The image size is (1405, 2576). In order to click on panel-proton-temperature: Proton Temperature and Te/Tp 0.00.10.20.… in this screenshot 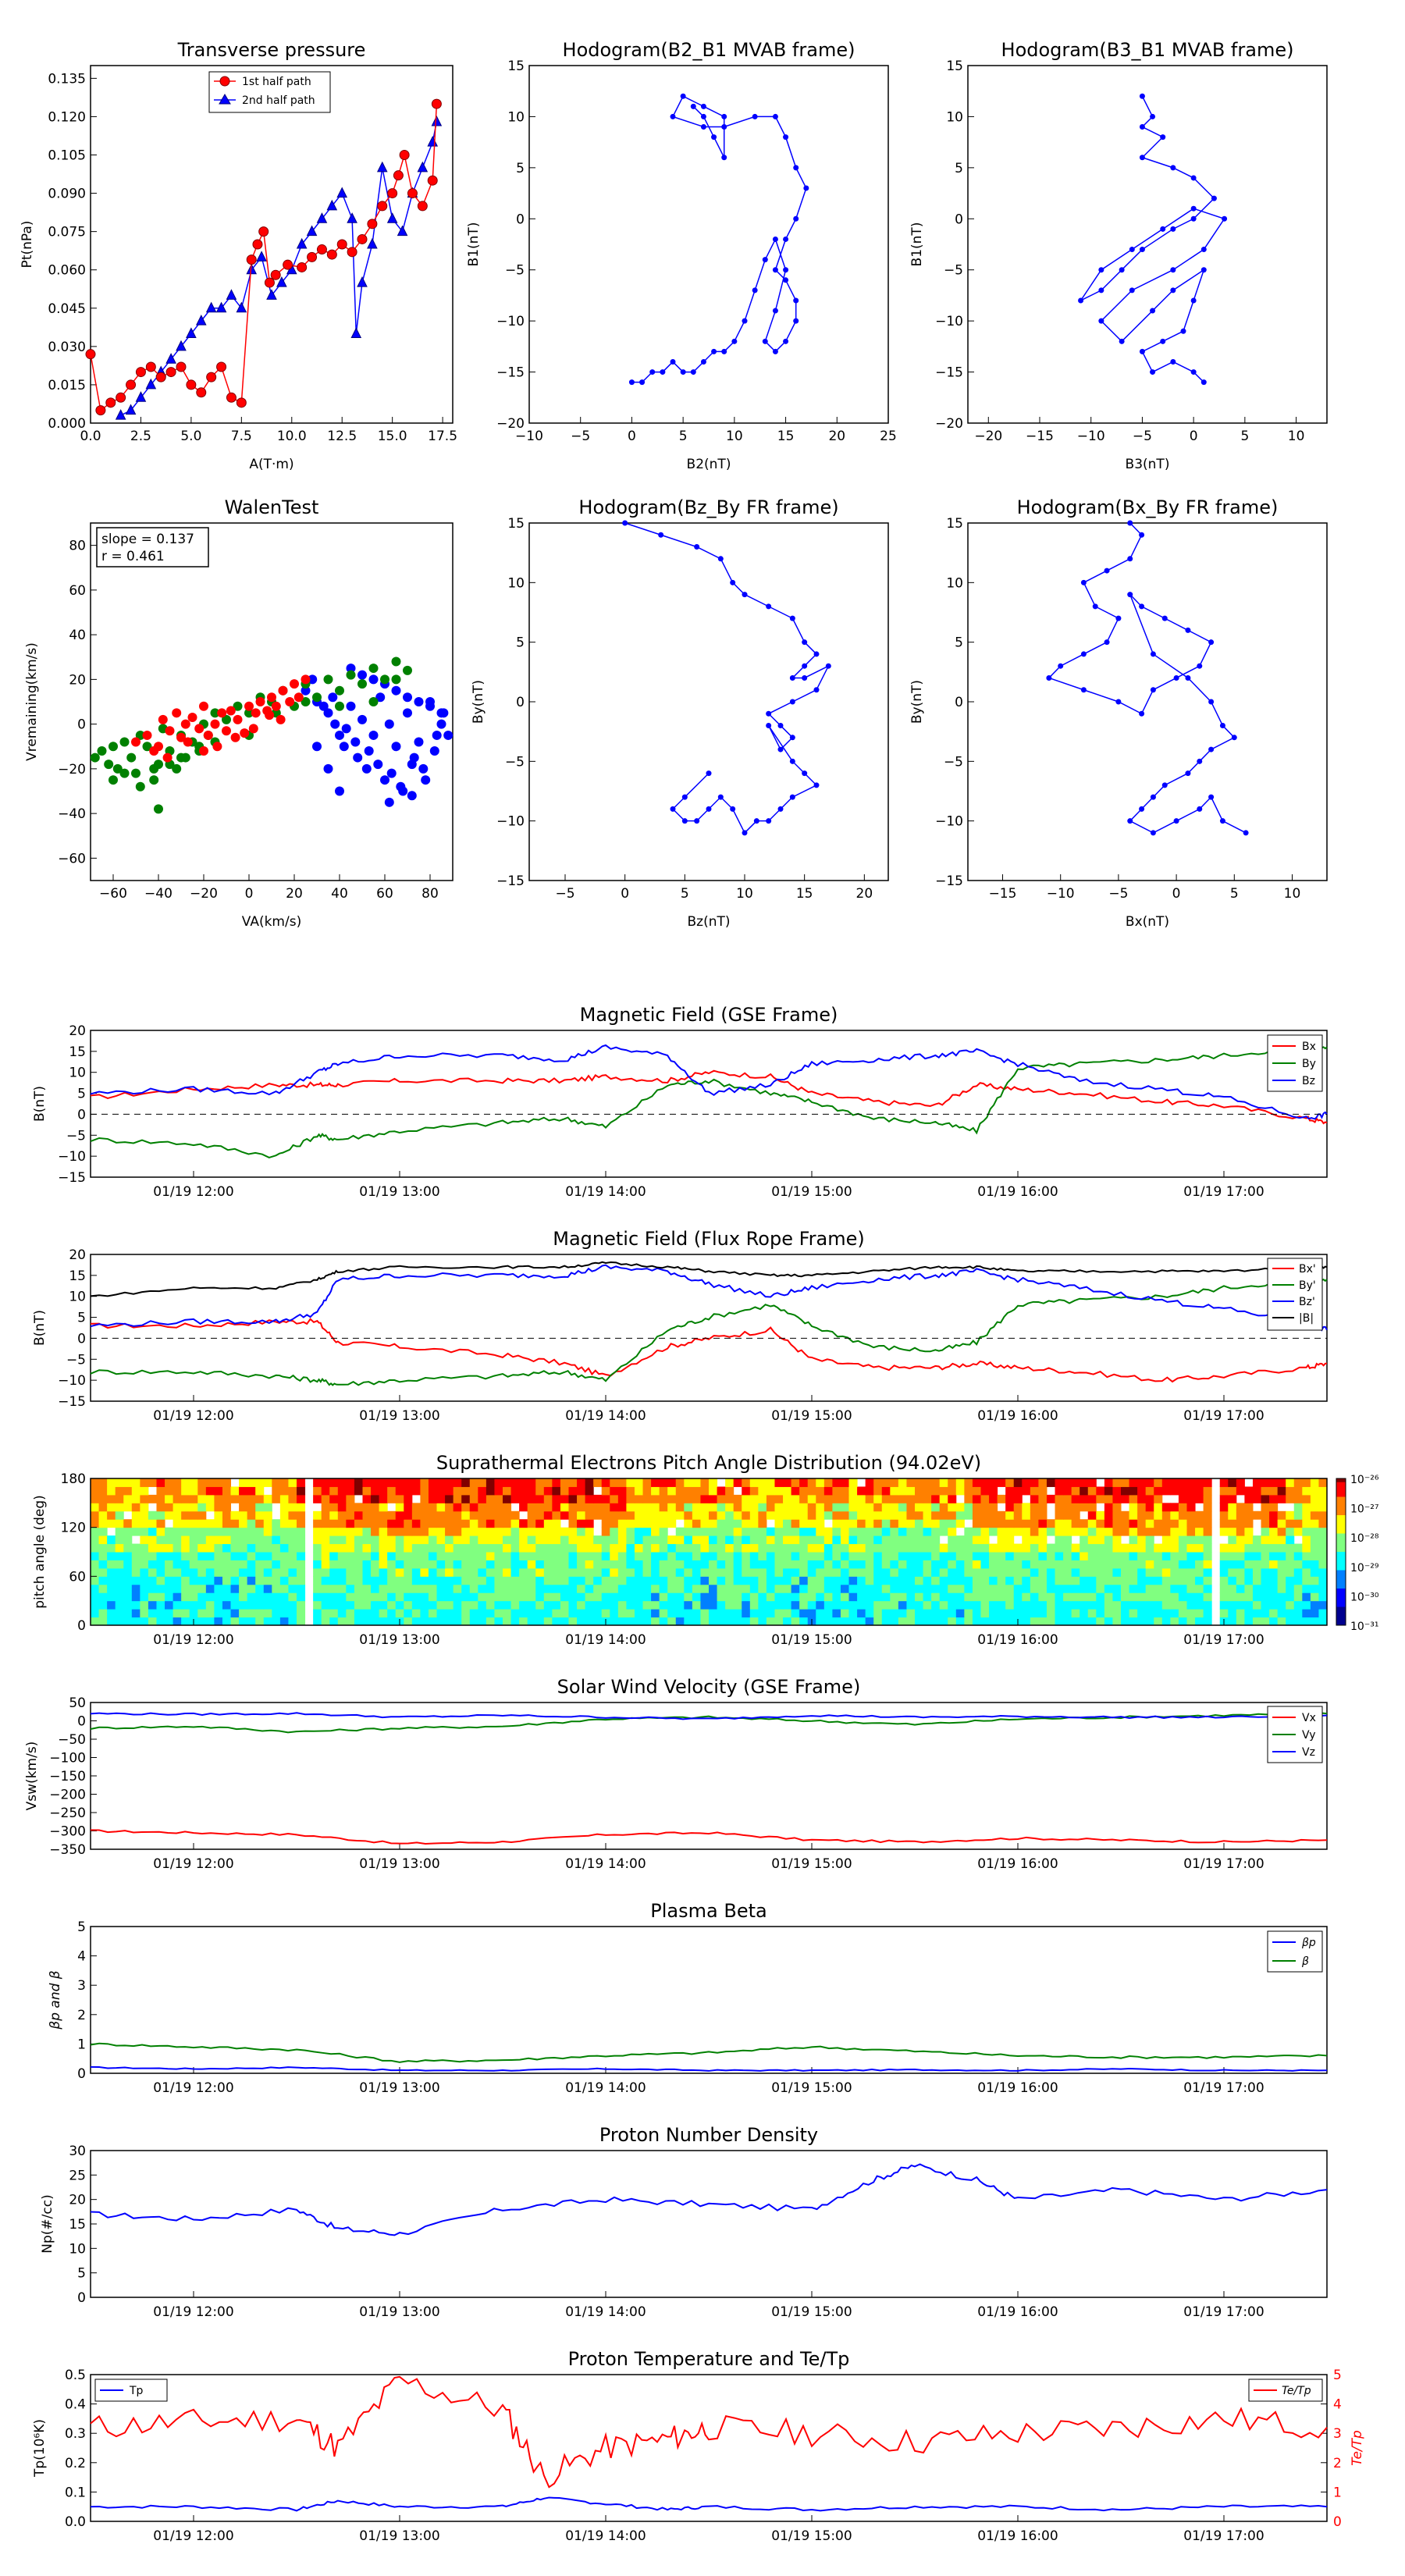, I will do `click(698, 2446)`.